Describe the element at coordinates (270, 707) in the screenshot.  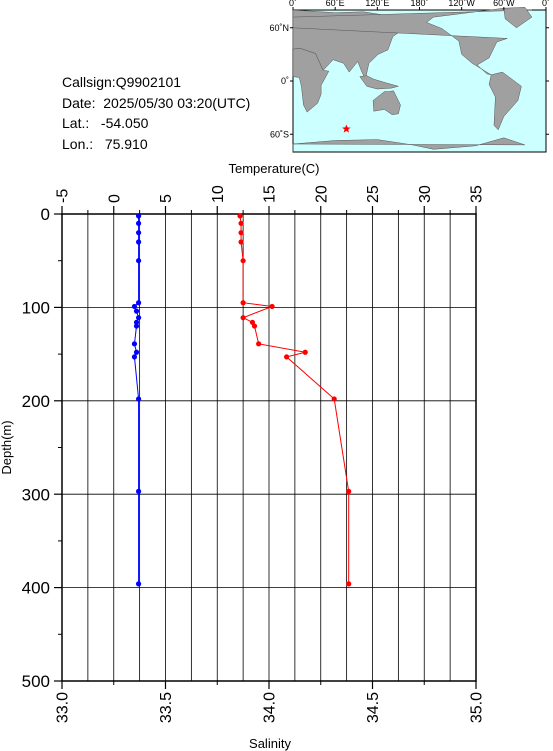
I see `salinity-tick-label: 34.0` at that location.